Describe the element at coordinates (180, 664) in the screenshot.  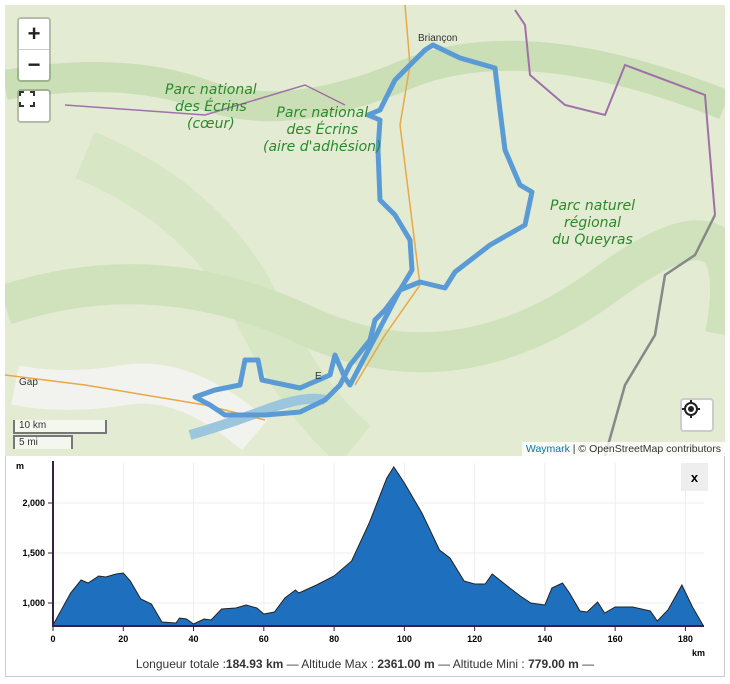
I see `length-label: Longueur totale :` at that location.